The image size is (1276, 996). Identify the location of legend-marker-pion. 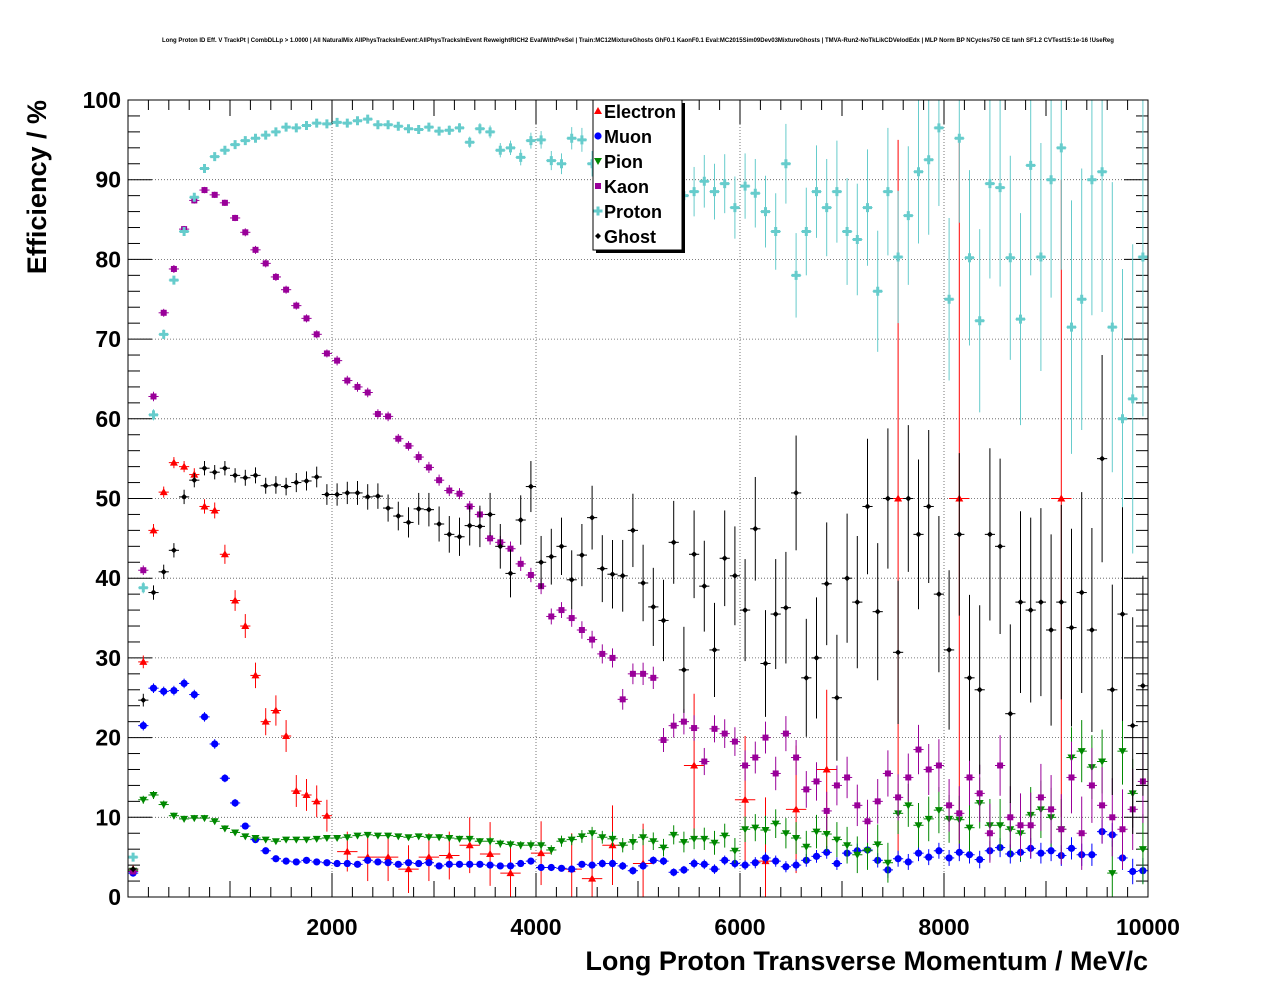
(598, 161).